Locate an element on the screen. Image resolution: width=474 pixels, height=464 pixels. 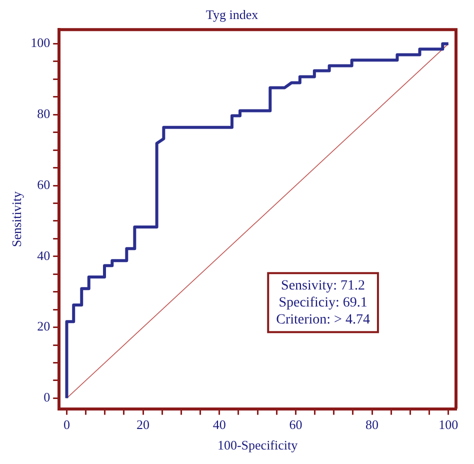
y-tick-label: 0 is located at coordinates (47, 397).